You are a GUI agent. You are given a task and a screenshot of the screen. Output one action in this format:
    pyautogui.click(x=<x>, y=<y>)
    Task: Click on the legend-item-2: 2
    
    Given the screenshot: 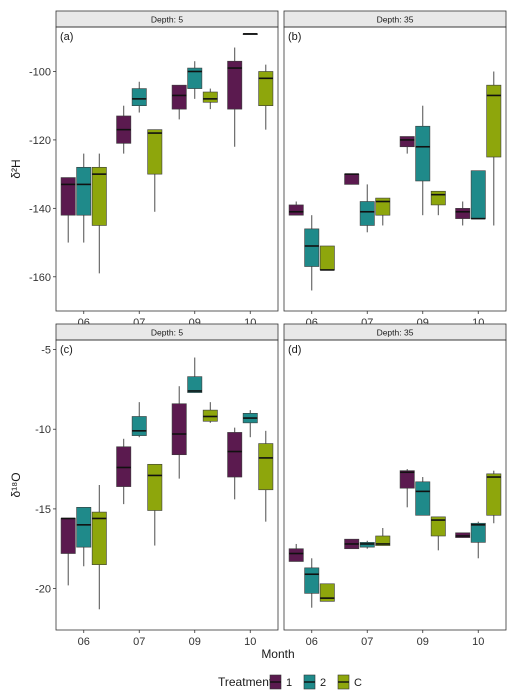 What is the action you would take?
    pyautogui.click(x=314, y=682)
    